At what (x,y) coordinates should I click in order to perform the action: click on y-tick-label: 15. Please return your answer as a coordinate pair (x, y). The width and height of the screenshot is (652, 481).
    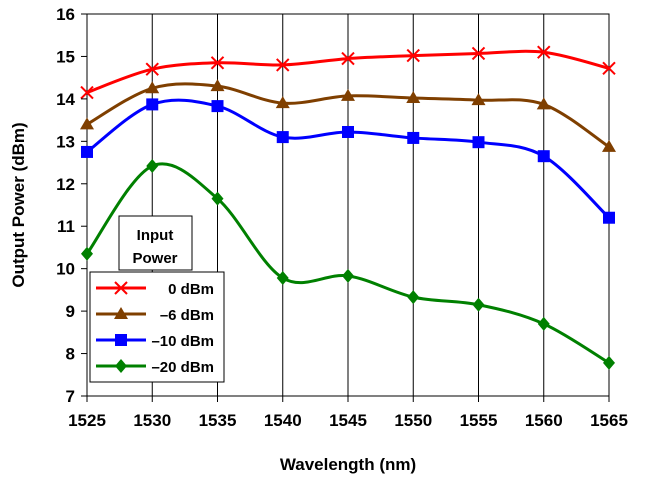
    Looking at the image, I should click on (65, 56).